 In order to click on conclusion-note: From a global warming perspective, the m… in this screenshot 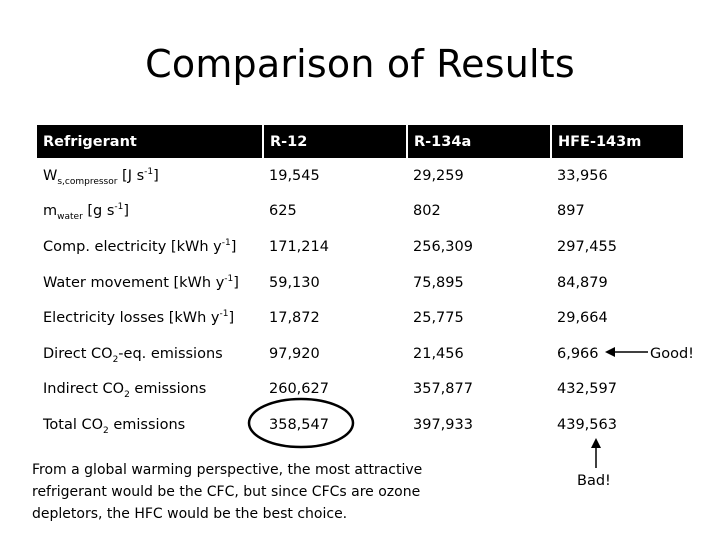, I will do `click(227, 492)`.